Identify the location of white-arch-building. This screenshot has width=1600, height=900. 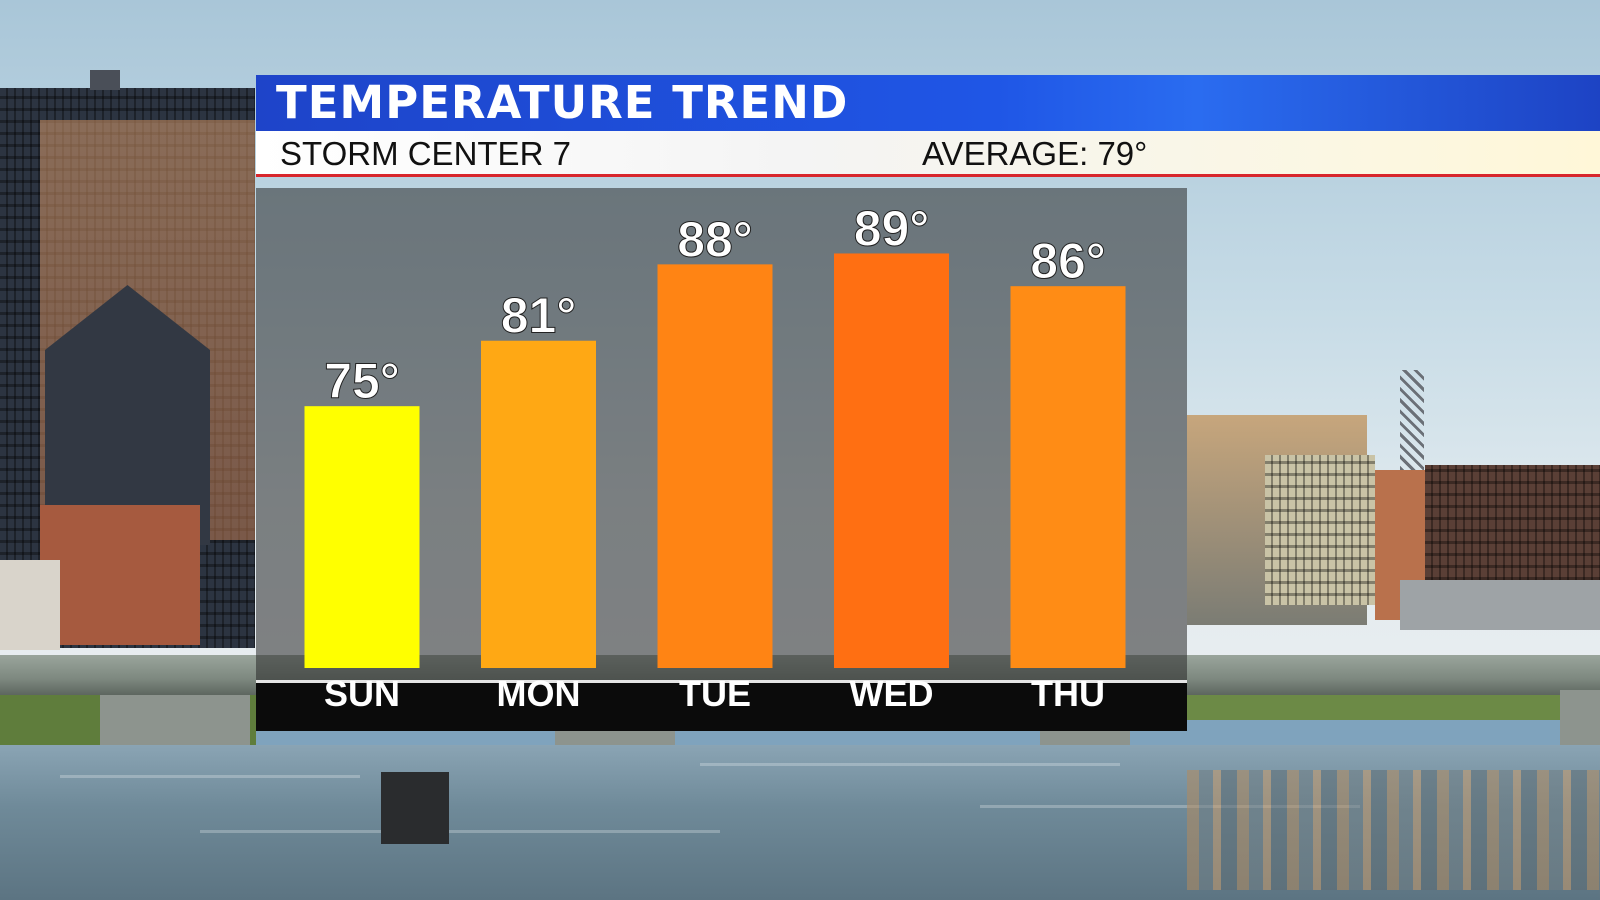
(30, 605).